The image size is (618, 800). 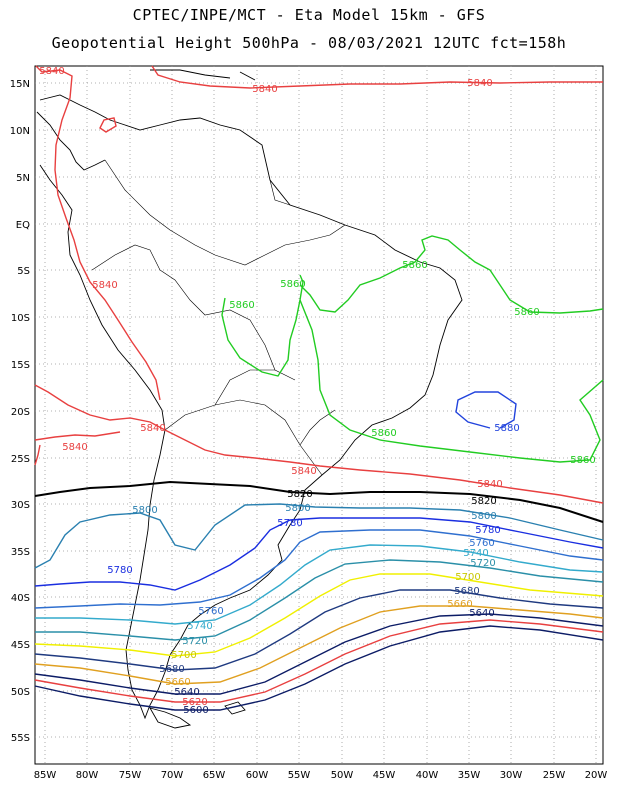 I want to click on label-5780-c: 5780, so click(x=487, y=530).